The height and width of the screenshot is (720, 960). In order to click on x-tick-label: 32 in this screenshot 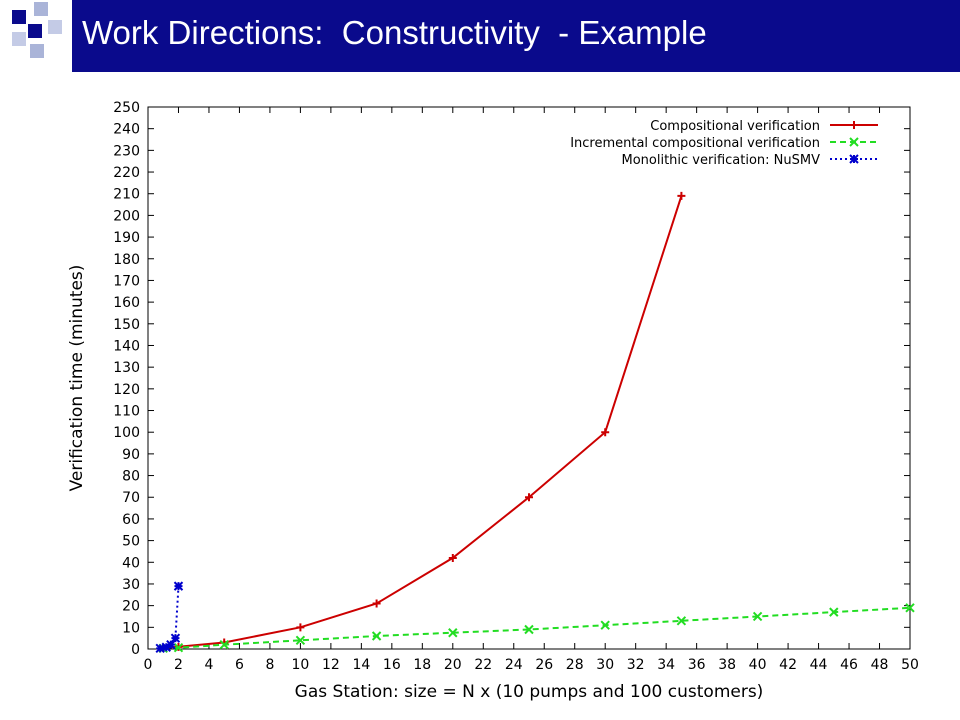, I will do `click(636, 665)`.